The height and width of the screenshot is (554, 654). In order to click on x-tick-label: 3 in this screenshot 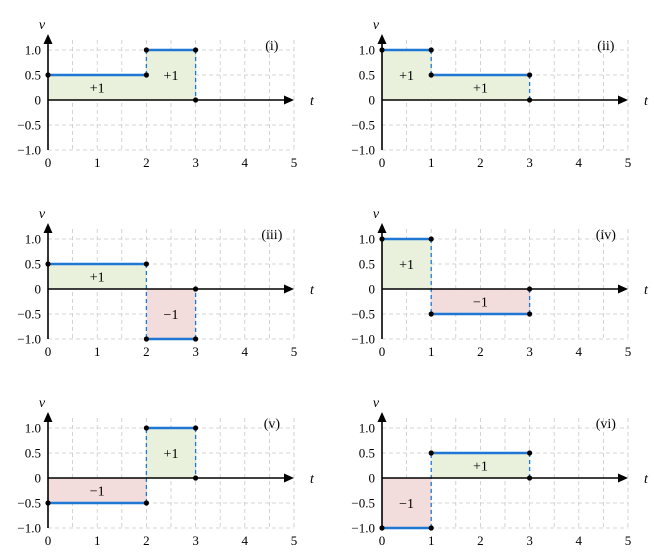, I will do `click(195, 540)`.